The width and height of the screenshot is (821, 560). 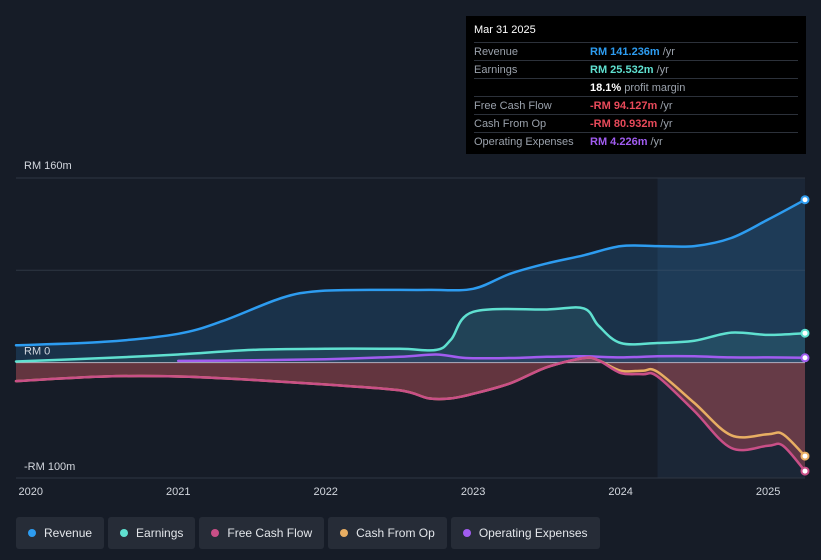 I want to click on legend-item-label: Free Cash Flow, so click(x=270, y=533).